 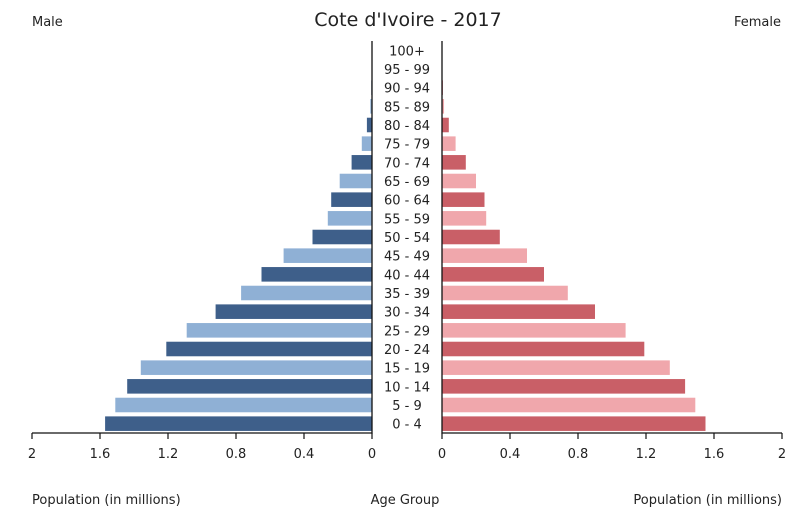 I want to click on age-group-label: 15 - 19, so click(x=407, y=369).